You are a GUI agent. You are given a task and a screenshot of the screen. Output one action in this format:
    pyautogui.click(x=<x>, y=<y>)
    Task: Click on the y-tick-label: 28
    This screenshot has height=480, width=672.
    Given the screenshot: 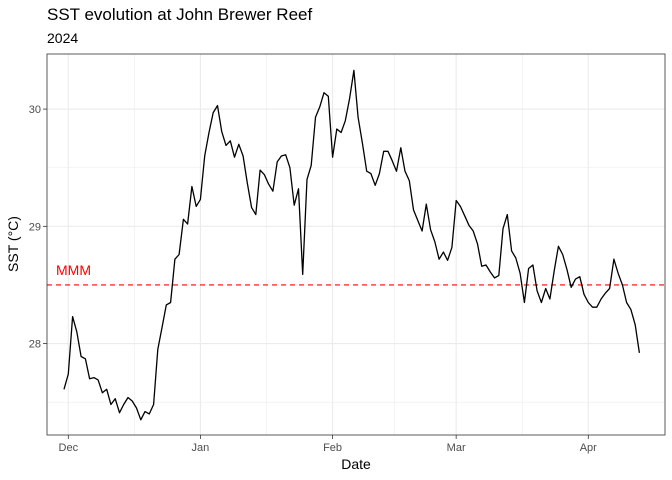 What is the action you would take?
    pyautogui.click(x=35, y=345)
    